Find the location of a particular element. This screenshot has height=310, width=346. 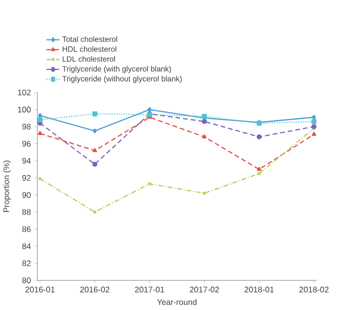

y-tick-label: 90 is located at coordinates (26, 195).